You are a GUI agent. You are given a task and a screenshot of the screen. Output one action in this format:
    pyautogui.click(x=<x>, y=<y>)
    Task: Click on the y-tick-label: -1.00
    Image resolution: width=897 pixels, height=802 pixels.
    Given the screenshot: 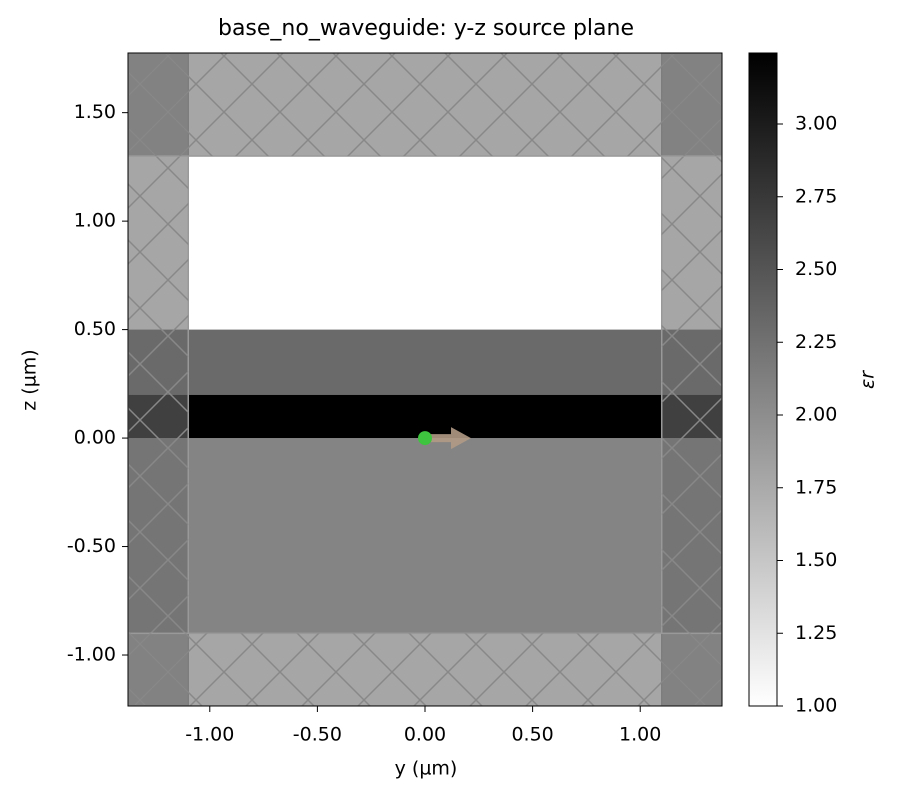 What is the action you would take?
    pyautogui.click(x=91, y=655)
    